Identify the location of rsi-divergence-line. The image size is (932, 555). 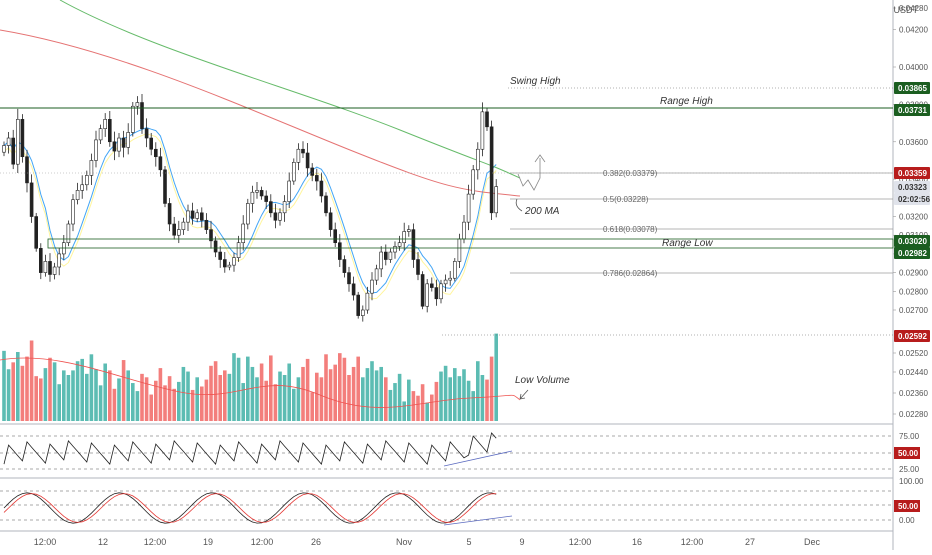
(478, 458).